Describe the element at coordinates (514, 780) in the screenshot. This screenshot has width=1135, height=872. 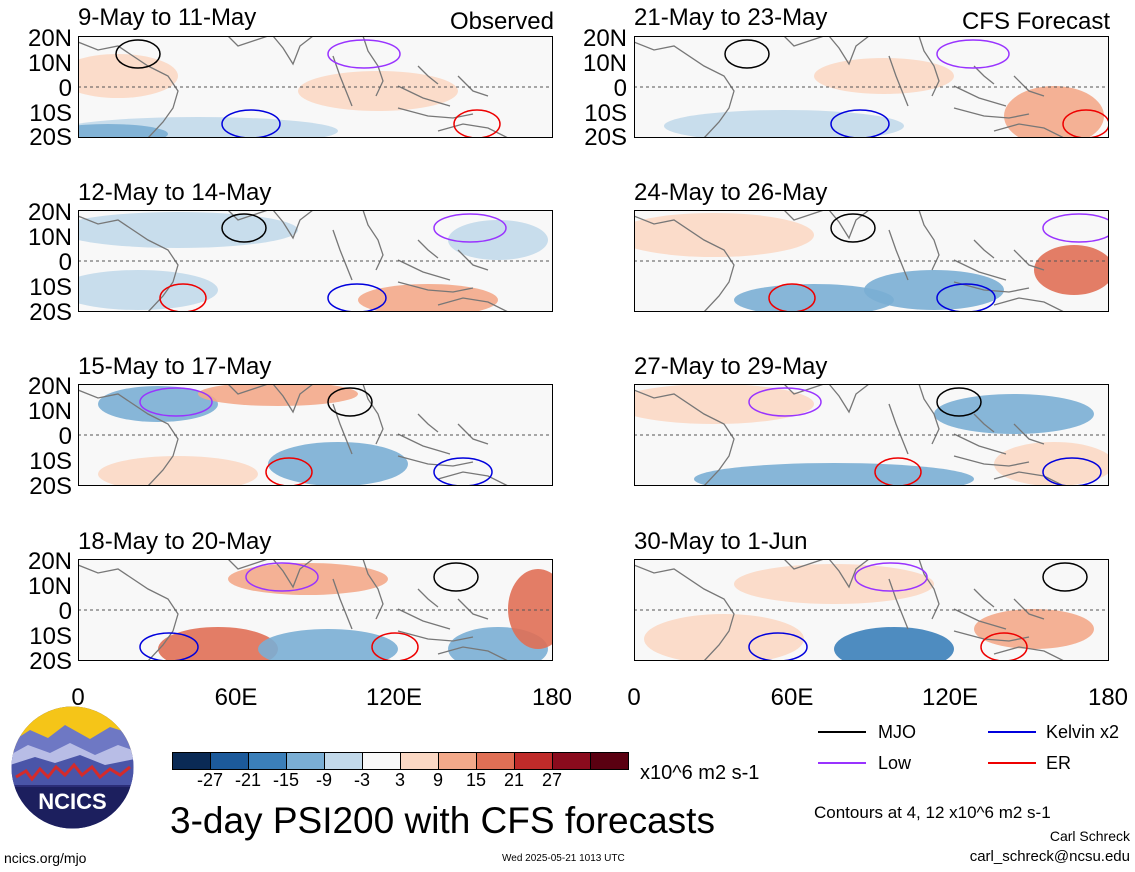
I see `colorbar-tick-label: 21` at that location.